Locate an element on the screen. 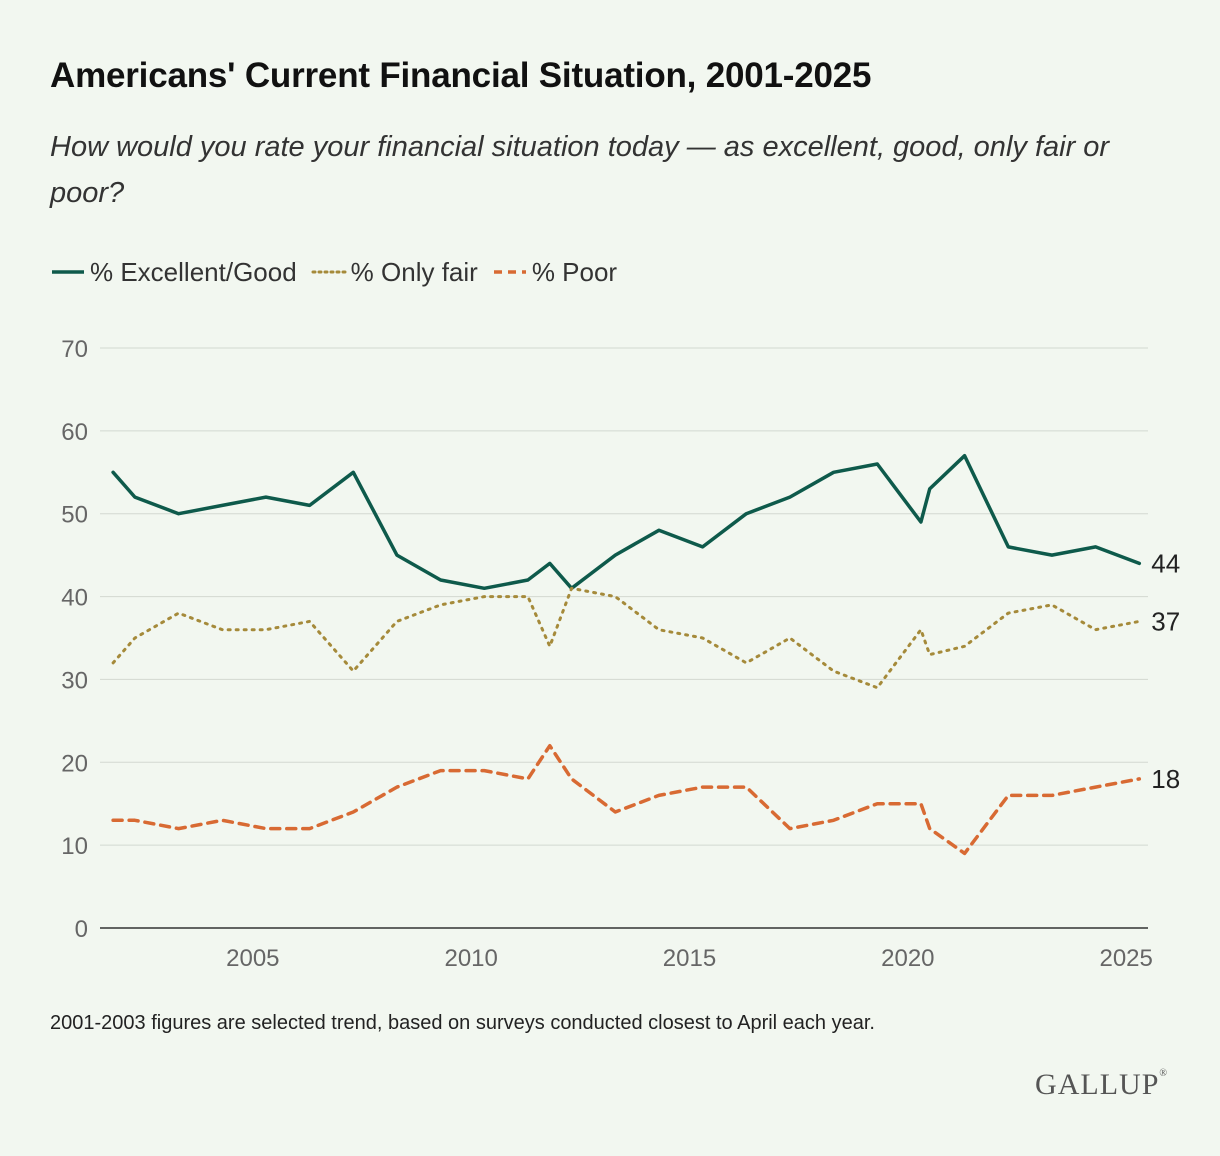 The width and height of the screenshot is (1220, 1156). legend-label: % Only fair is located at coordinates (414, 271).